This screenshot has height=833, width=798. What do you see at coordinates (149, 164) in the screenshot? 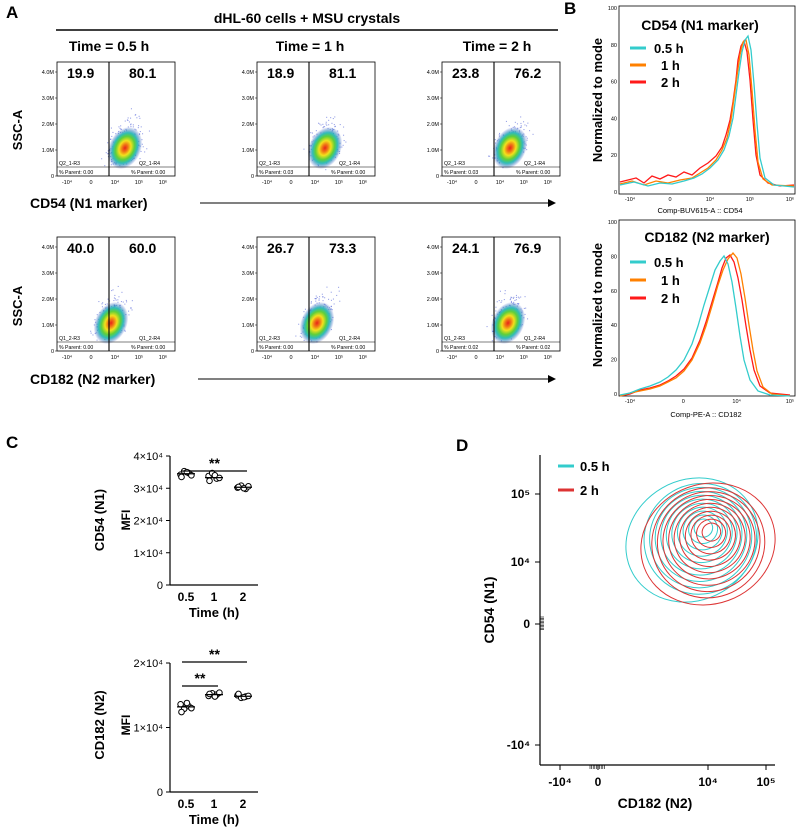
I see `gate-name-right: Q2_1-R4` at bounding box center [149, 164].